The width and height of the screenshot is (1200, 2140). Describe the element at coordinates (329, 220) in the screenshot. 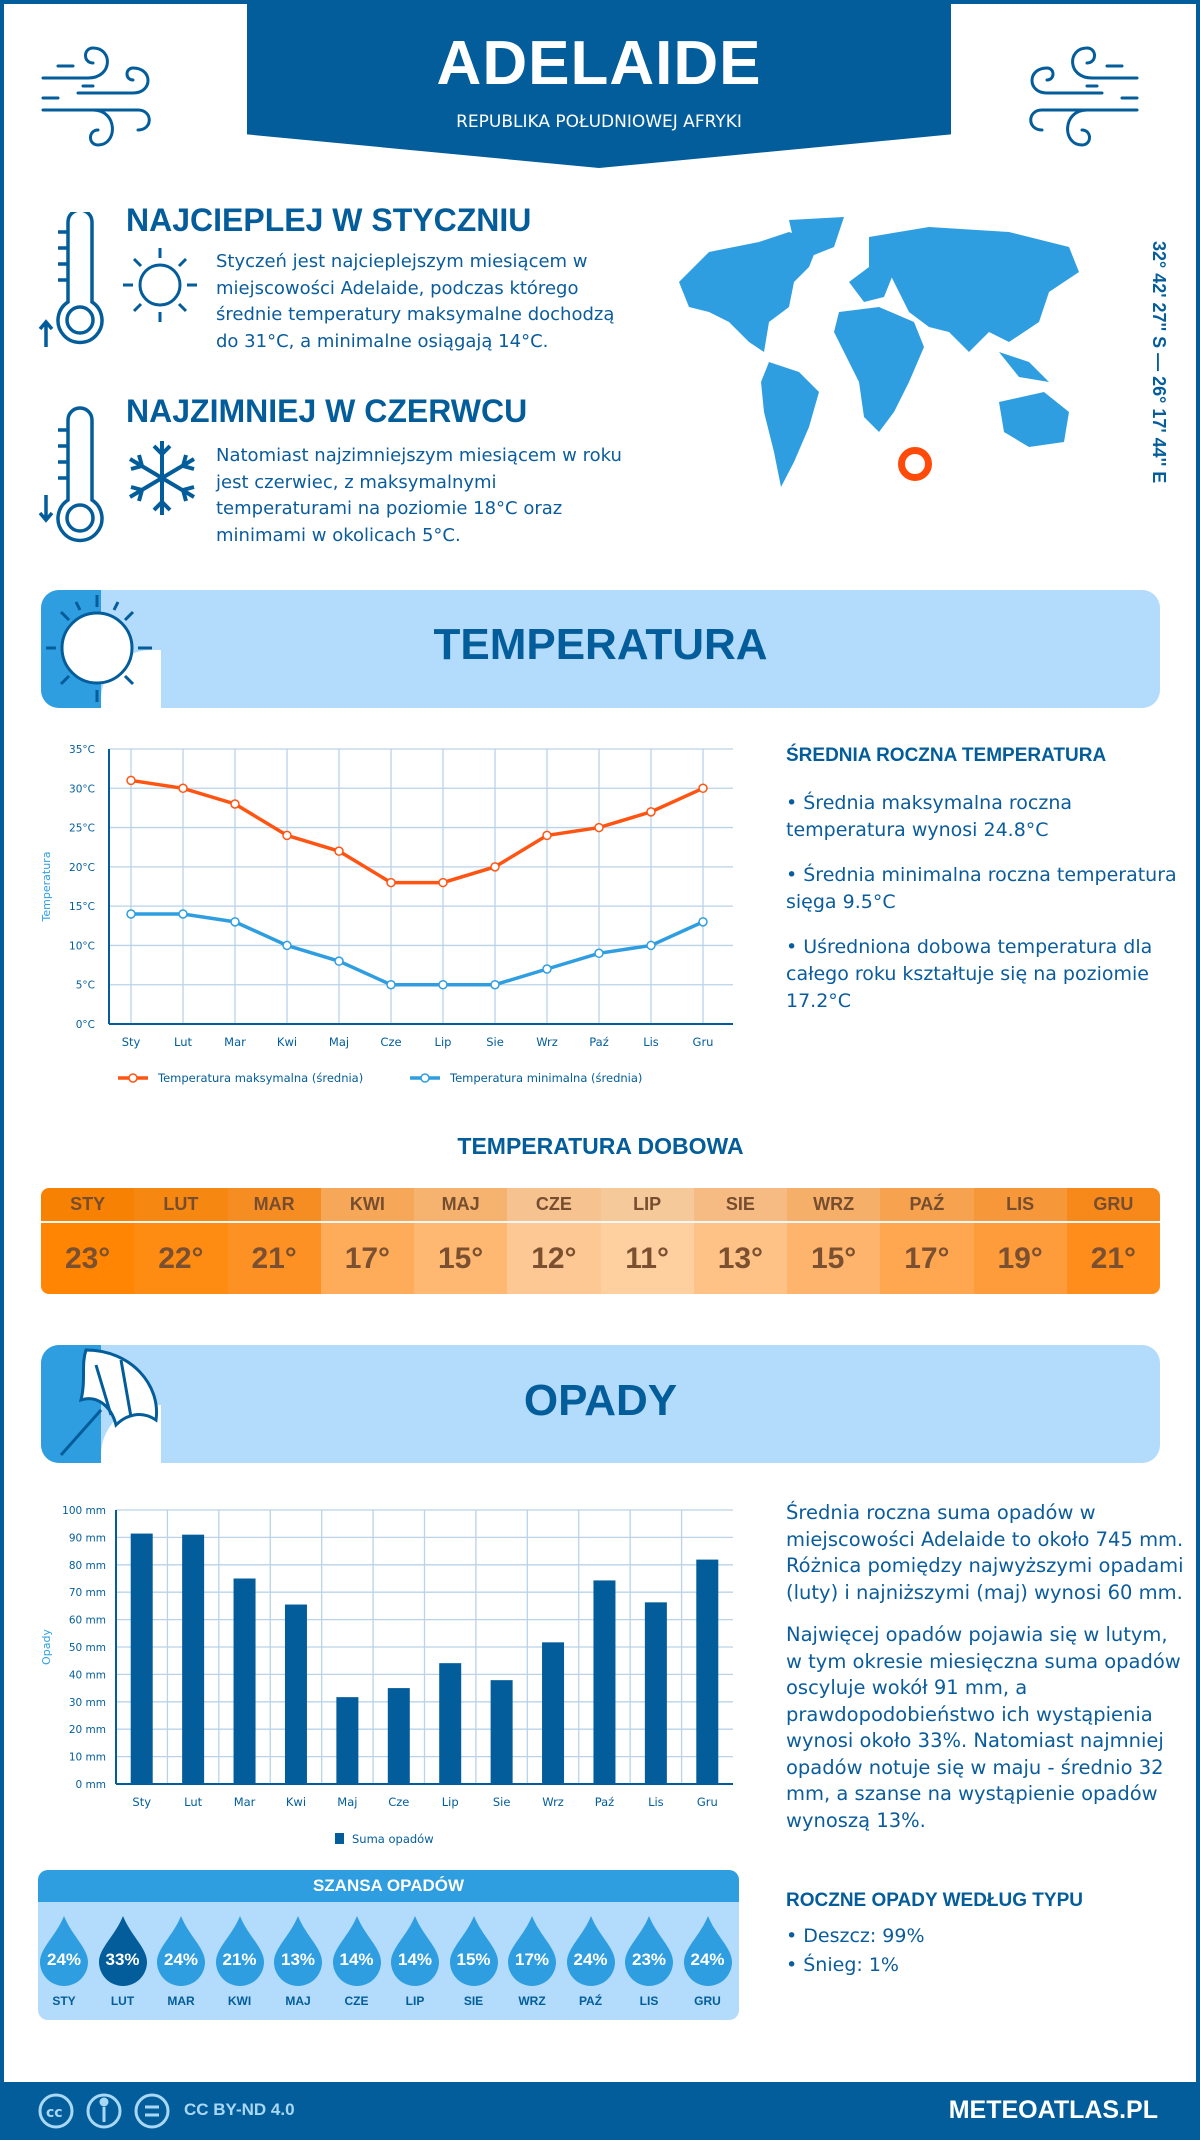

I see `warmest-title: NAJCIEPLEJ W STYCZNIU` at that location.